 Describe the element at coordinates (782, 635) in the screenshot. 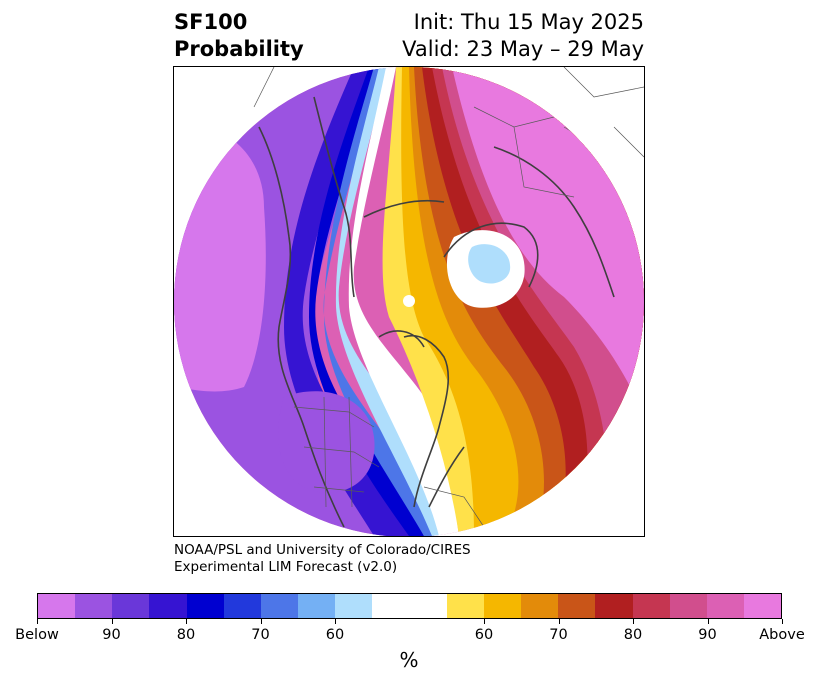

I see `colorbar-tick-label: Above` at that location.